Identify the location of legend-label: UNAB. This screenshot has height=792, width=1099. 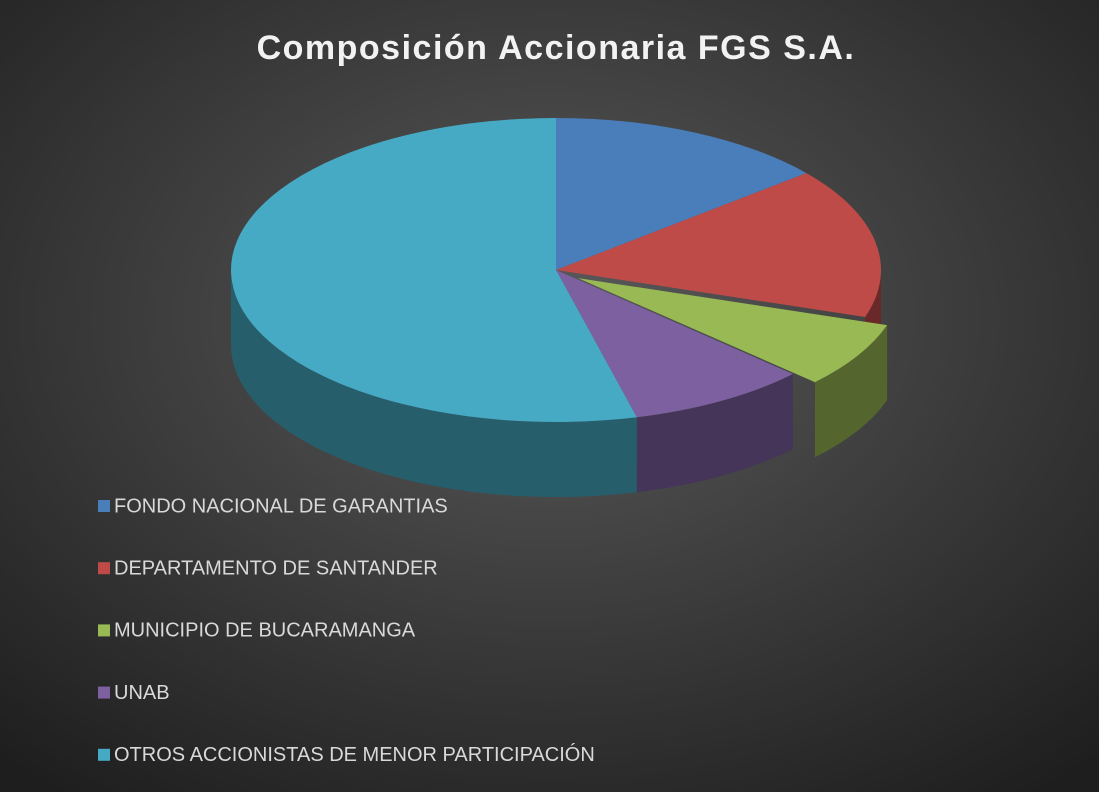
(142, 693).